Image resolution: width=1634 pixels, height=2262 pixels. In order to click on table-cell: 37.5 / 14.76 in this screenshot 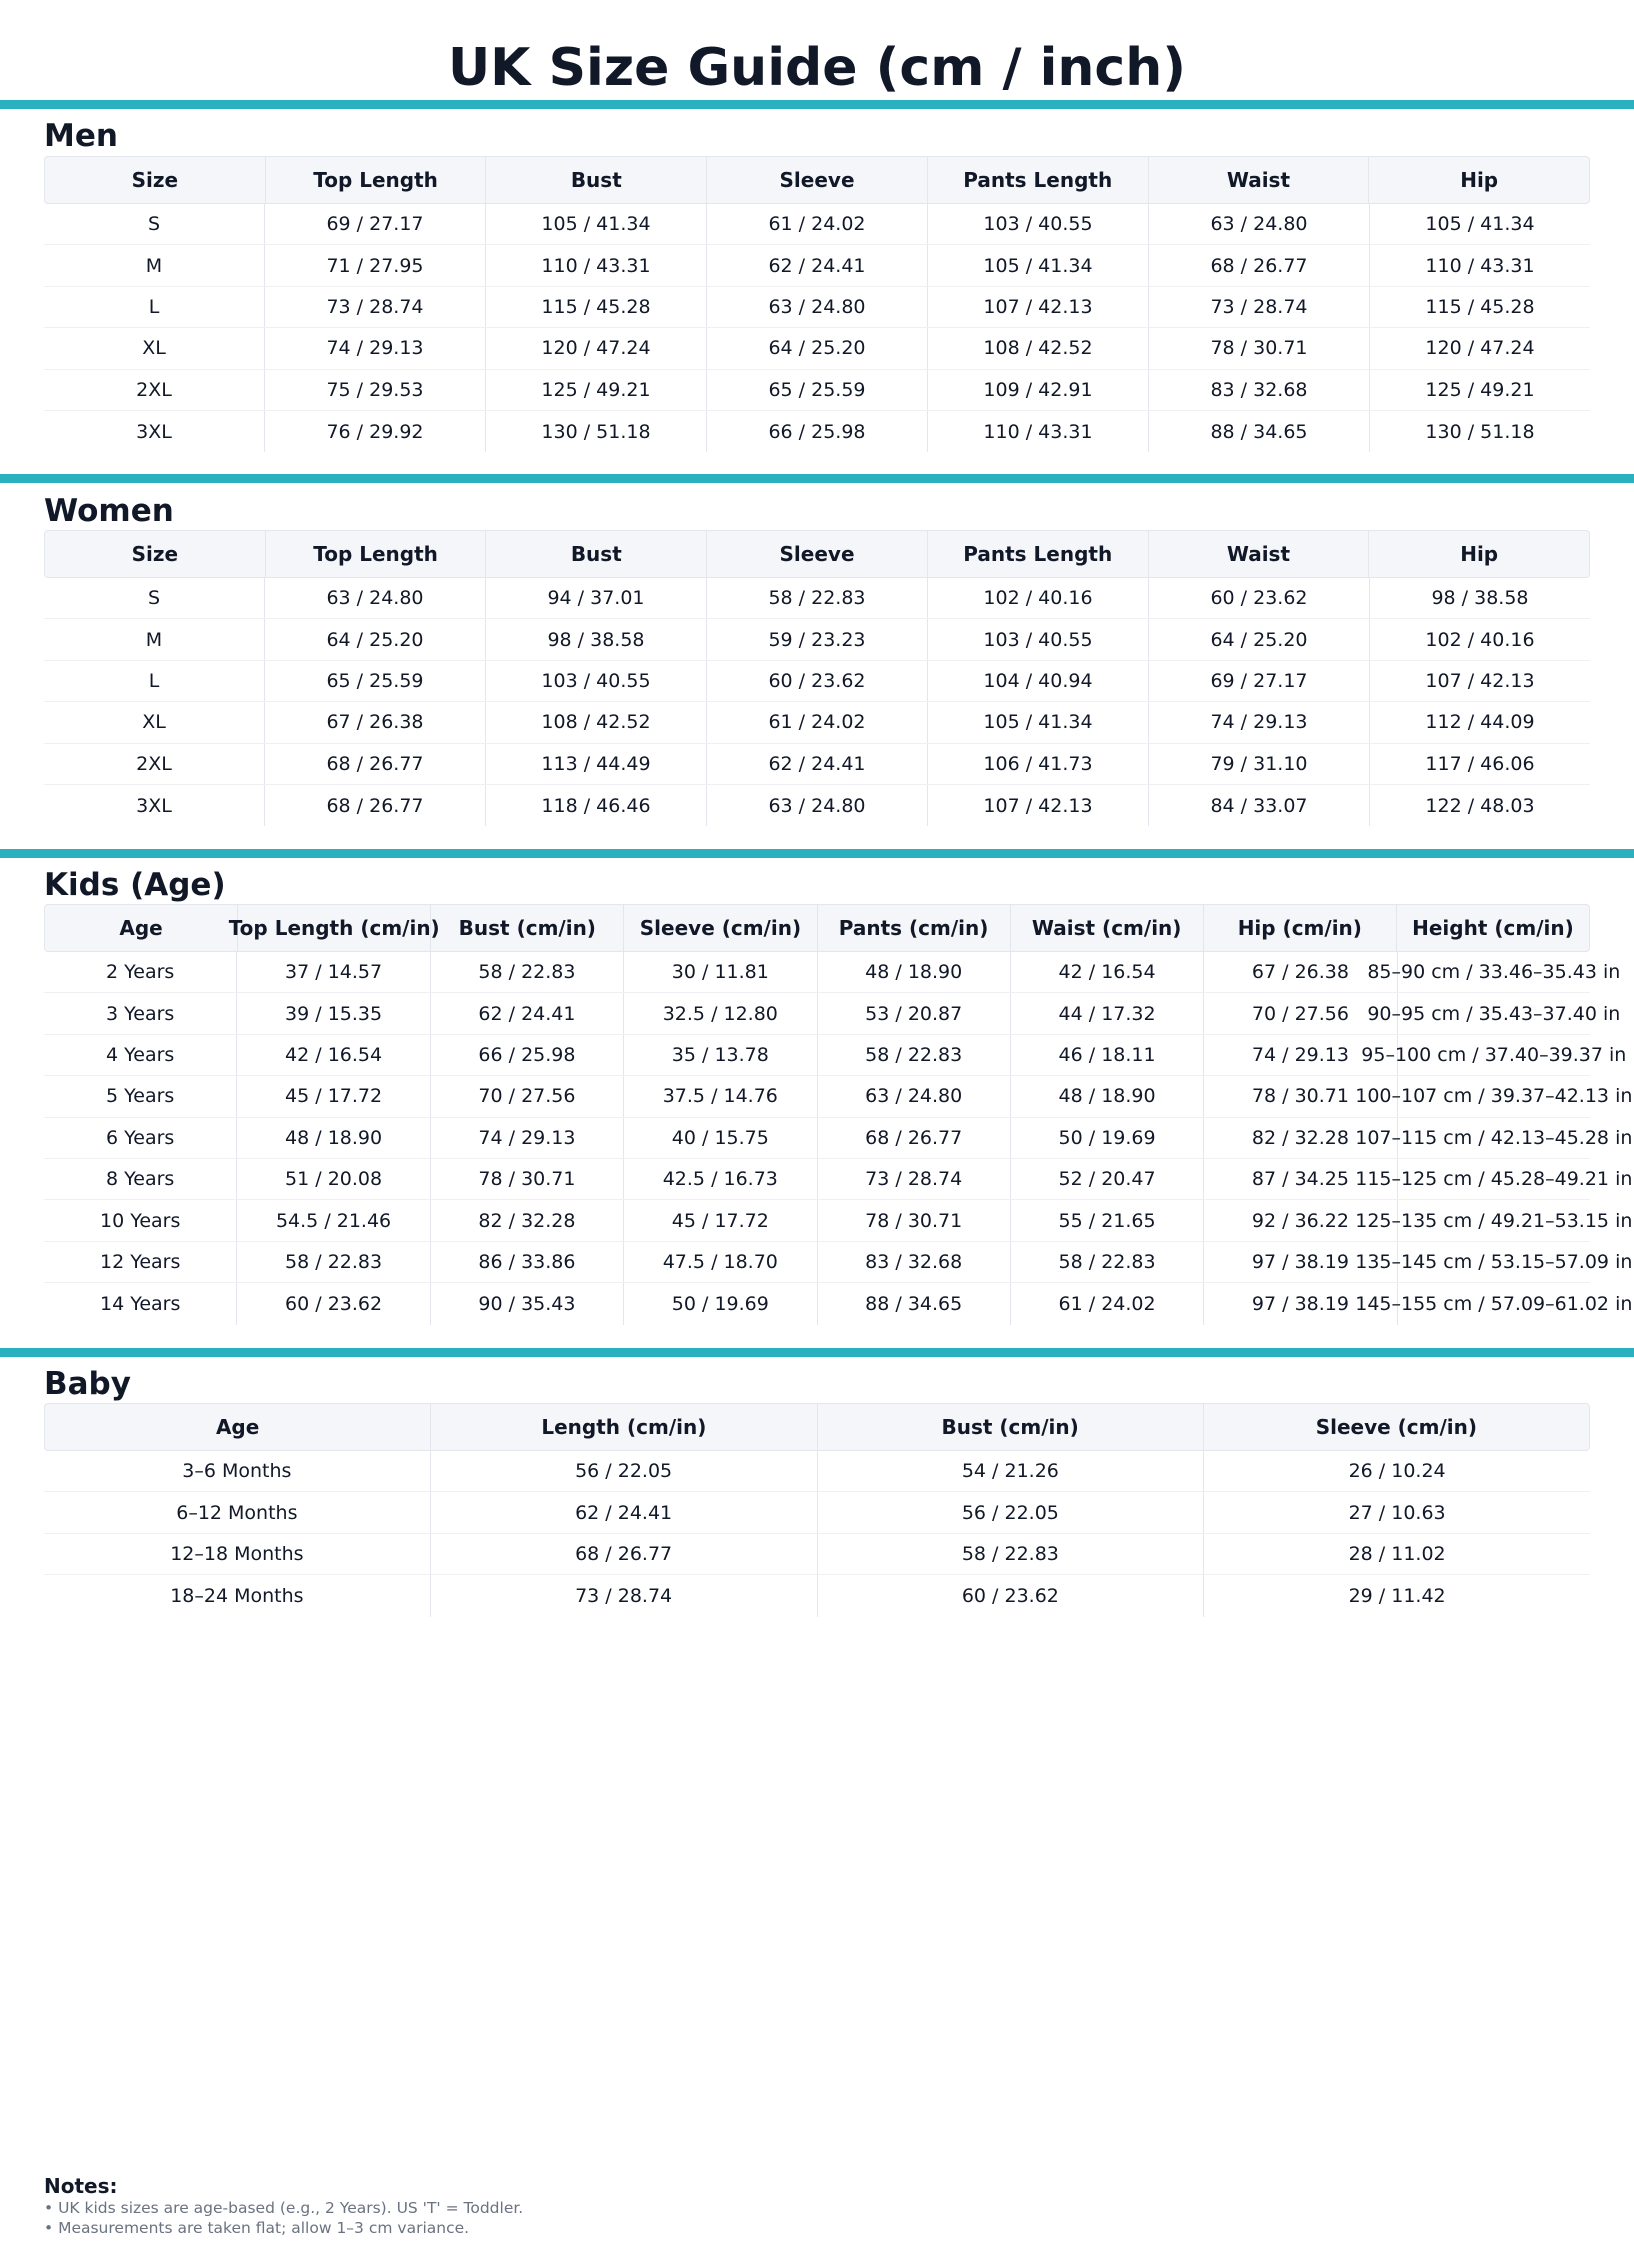, I will do `click(719, 1096)`.